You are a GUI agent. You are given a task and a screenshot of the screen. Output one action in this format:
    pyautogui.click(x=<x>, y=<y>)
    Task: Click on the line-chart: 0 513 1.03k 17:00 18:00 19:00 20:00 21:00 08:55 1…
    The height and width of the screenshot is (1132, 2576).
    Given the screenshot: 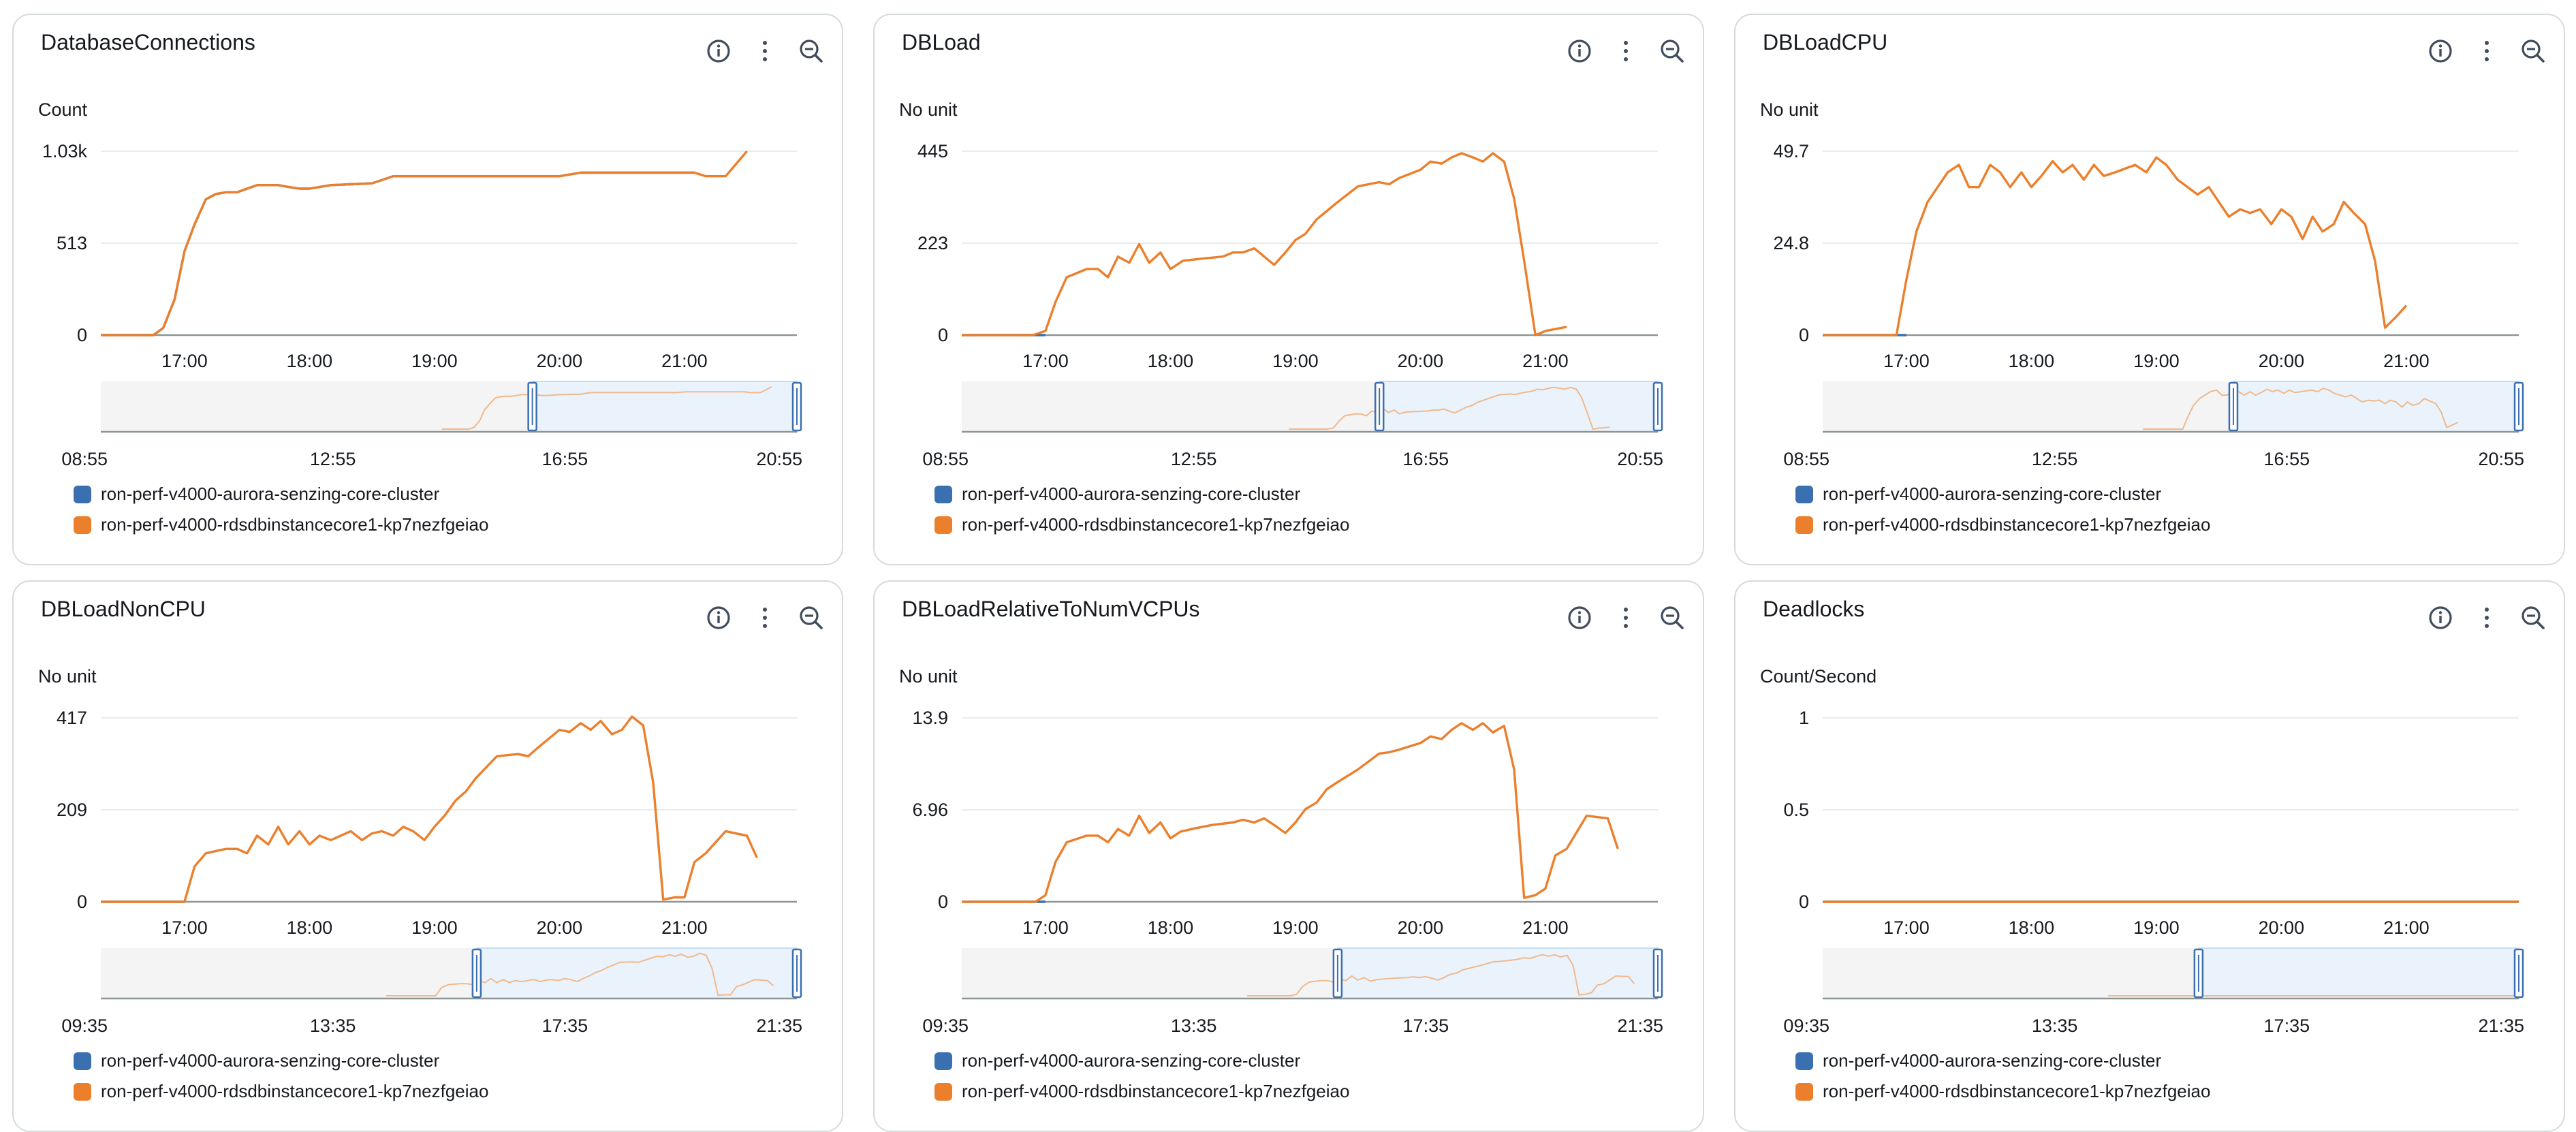 What is the action you would take?
    pyautogui.click(x=422, y=305)
    